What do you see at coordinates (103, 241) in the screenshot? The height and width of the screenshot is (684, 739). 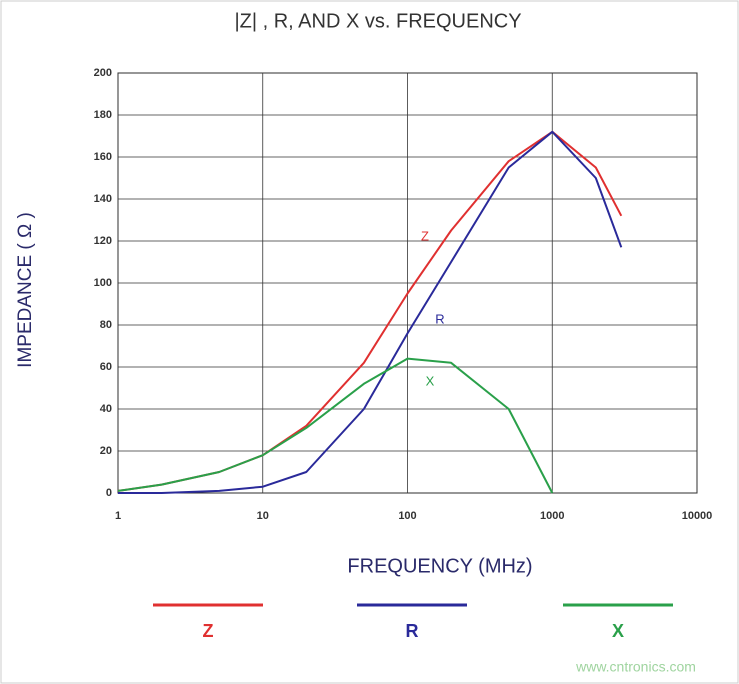 I see `y-tick-label: 120` at bounding box center [103, 241].